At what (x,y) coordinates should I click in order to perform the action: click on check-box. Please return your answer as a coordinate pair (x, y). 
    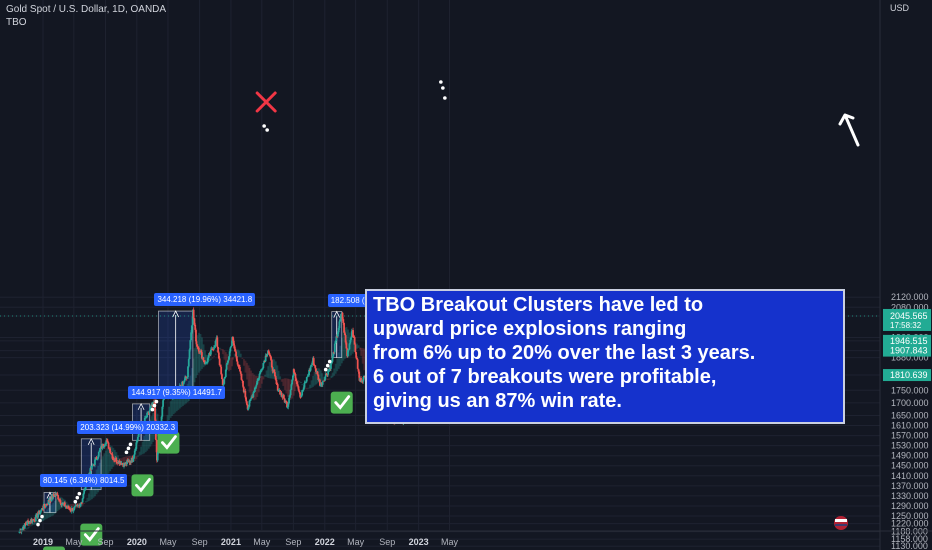
    Looking at the image, I should click on (341, 402).